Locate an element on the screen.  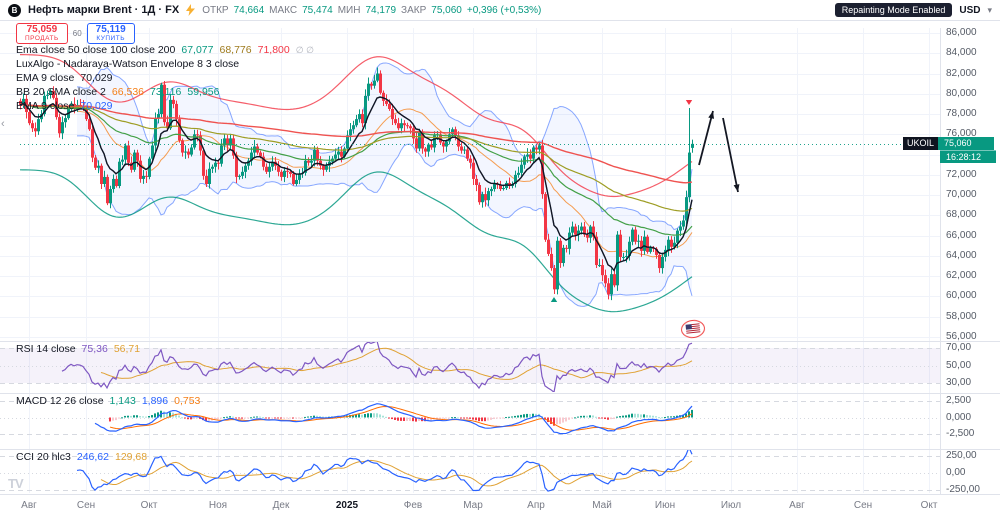
legend-value: 59,956 is located at coordinates (203, 92).